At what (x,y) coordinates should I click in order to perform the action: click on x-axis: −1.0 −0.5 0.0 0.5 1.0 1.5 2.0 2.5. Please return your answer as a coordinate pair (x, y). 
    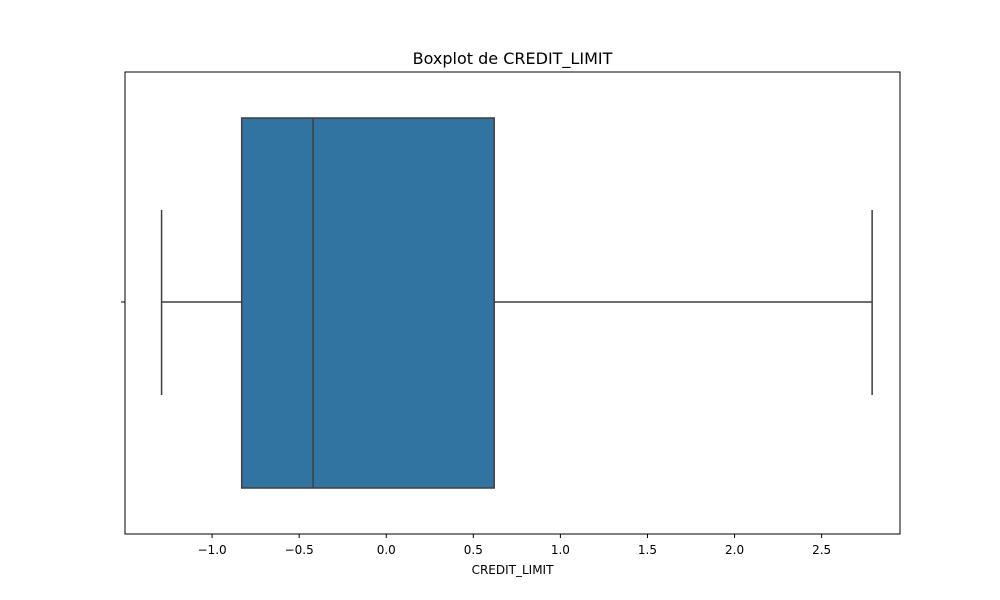
    Looking at the image, I should click on (514, 545).